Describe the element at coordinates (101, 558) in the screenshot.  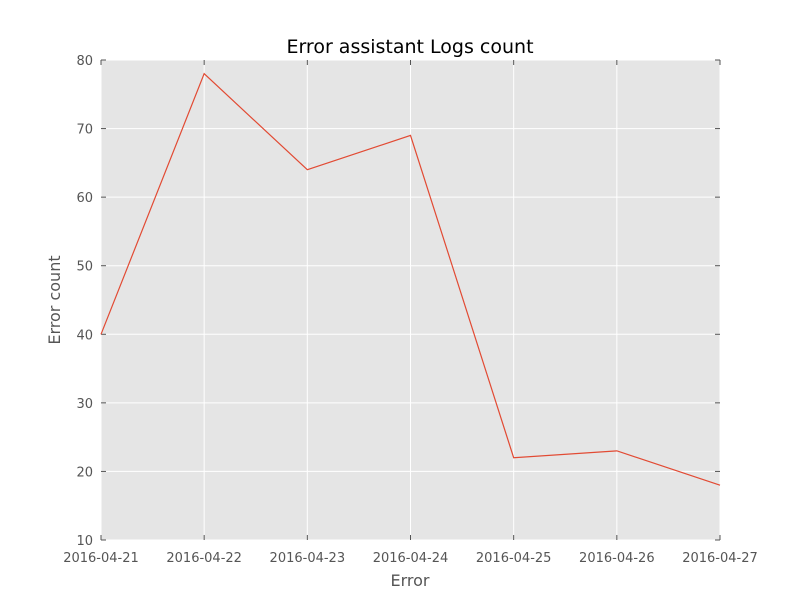
I see `x-tick-label: 2016-04-21` at that location.